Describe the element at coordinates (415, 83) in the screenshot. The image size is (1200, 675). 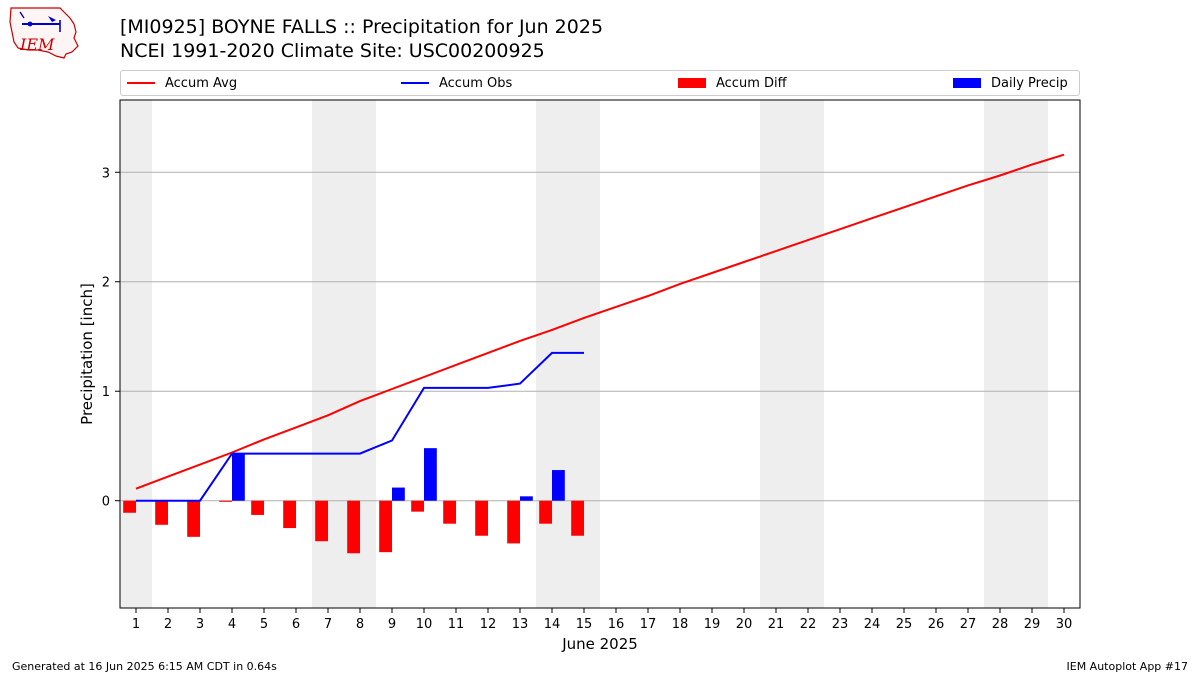
I see `legend-swatch-accum-obs` at that location.